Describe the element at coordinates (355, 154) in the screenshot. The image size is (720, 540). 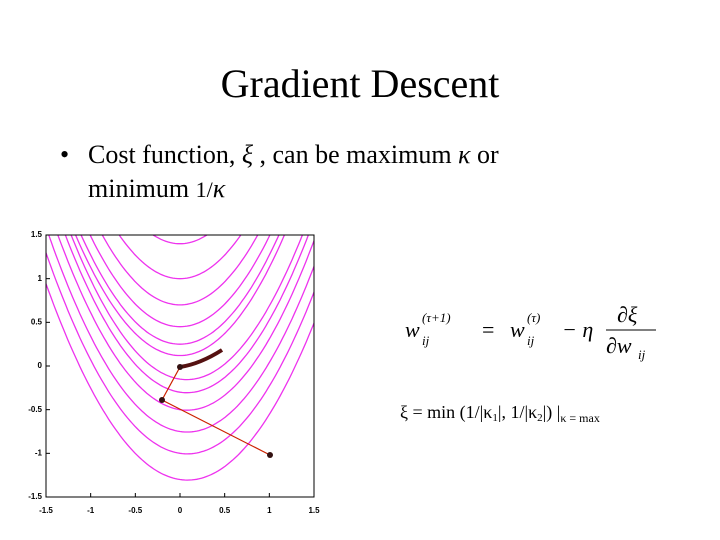
I see `text: , can be maximum` at that location.